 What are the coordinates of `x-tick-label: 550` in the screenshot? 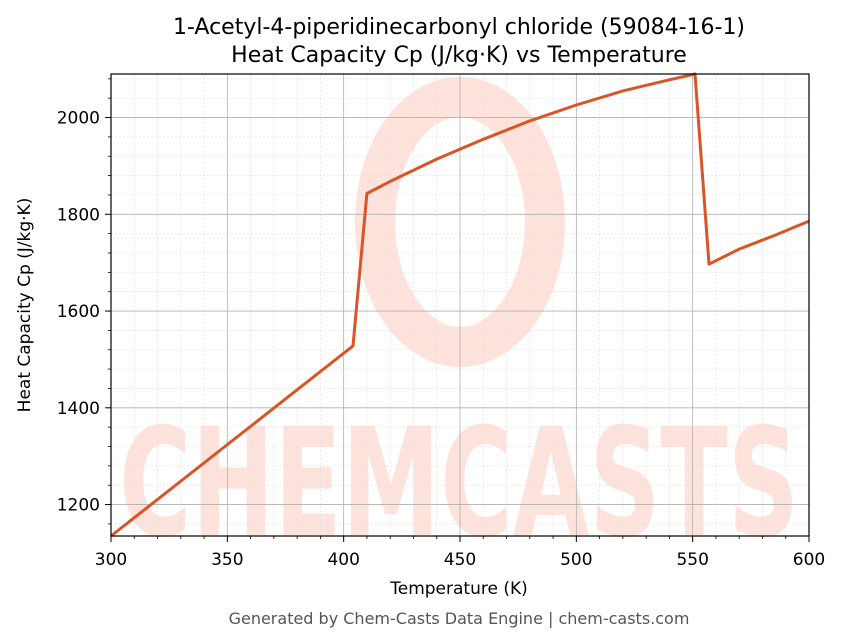 It's located at (692, 560).